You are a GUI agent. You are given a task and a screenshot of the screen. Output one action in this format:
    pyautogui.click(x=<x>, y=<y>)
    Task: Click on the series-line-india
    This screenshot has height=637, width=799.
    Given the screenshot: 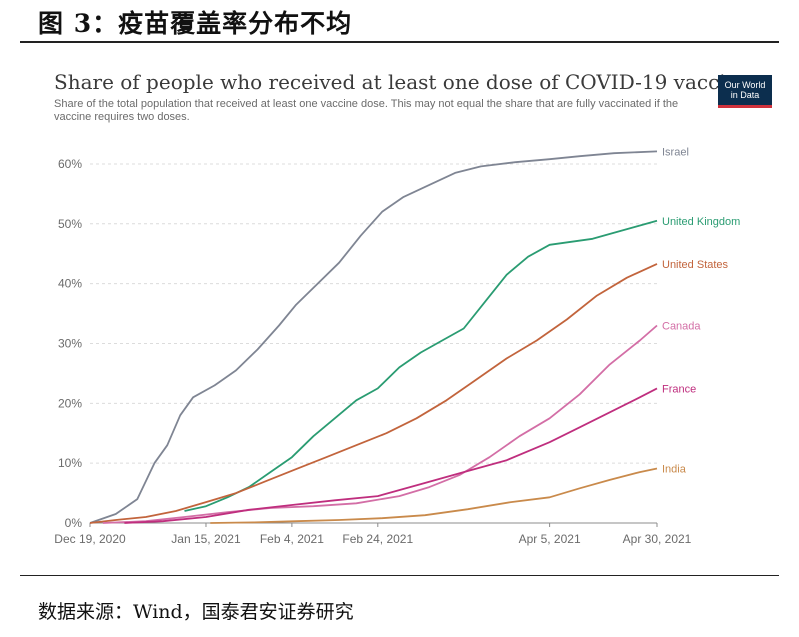 What is the action you would take?
    pyautogui.click(x=434, y=495)
    